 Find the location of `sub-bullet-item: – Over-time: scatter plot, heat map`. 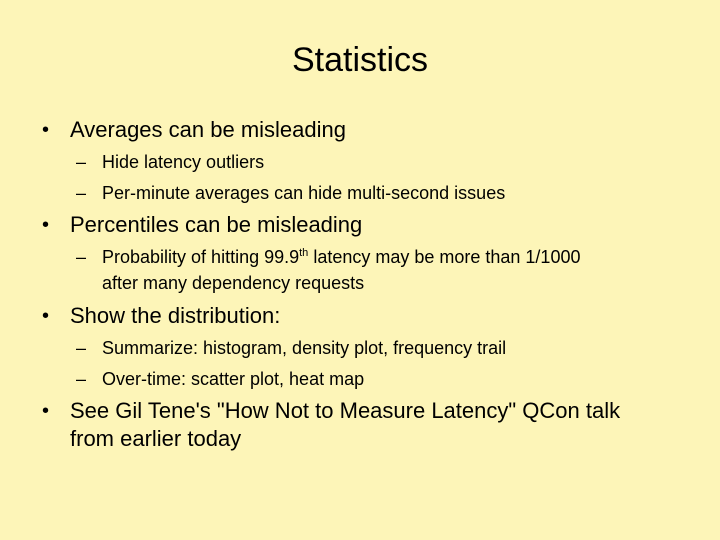

sub-bullet-item: – Over-time: scatter plot, heat map is located at coordinates (379, 379).